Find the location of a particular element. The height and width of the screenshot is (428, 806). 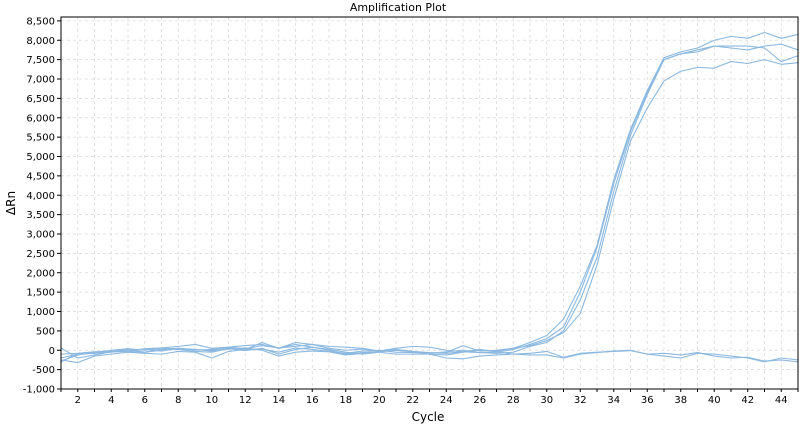

y-tick-label: 5,000 is located at coordinates (40, 157).